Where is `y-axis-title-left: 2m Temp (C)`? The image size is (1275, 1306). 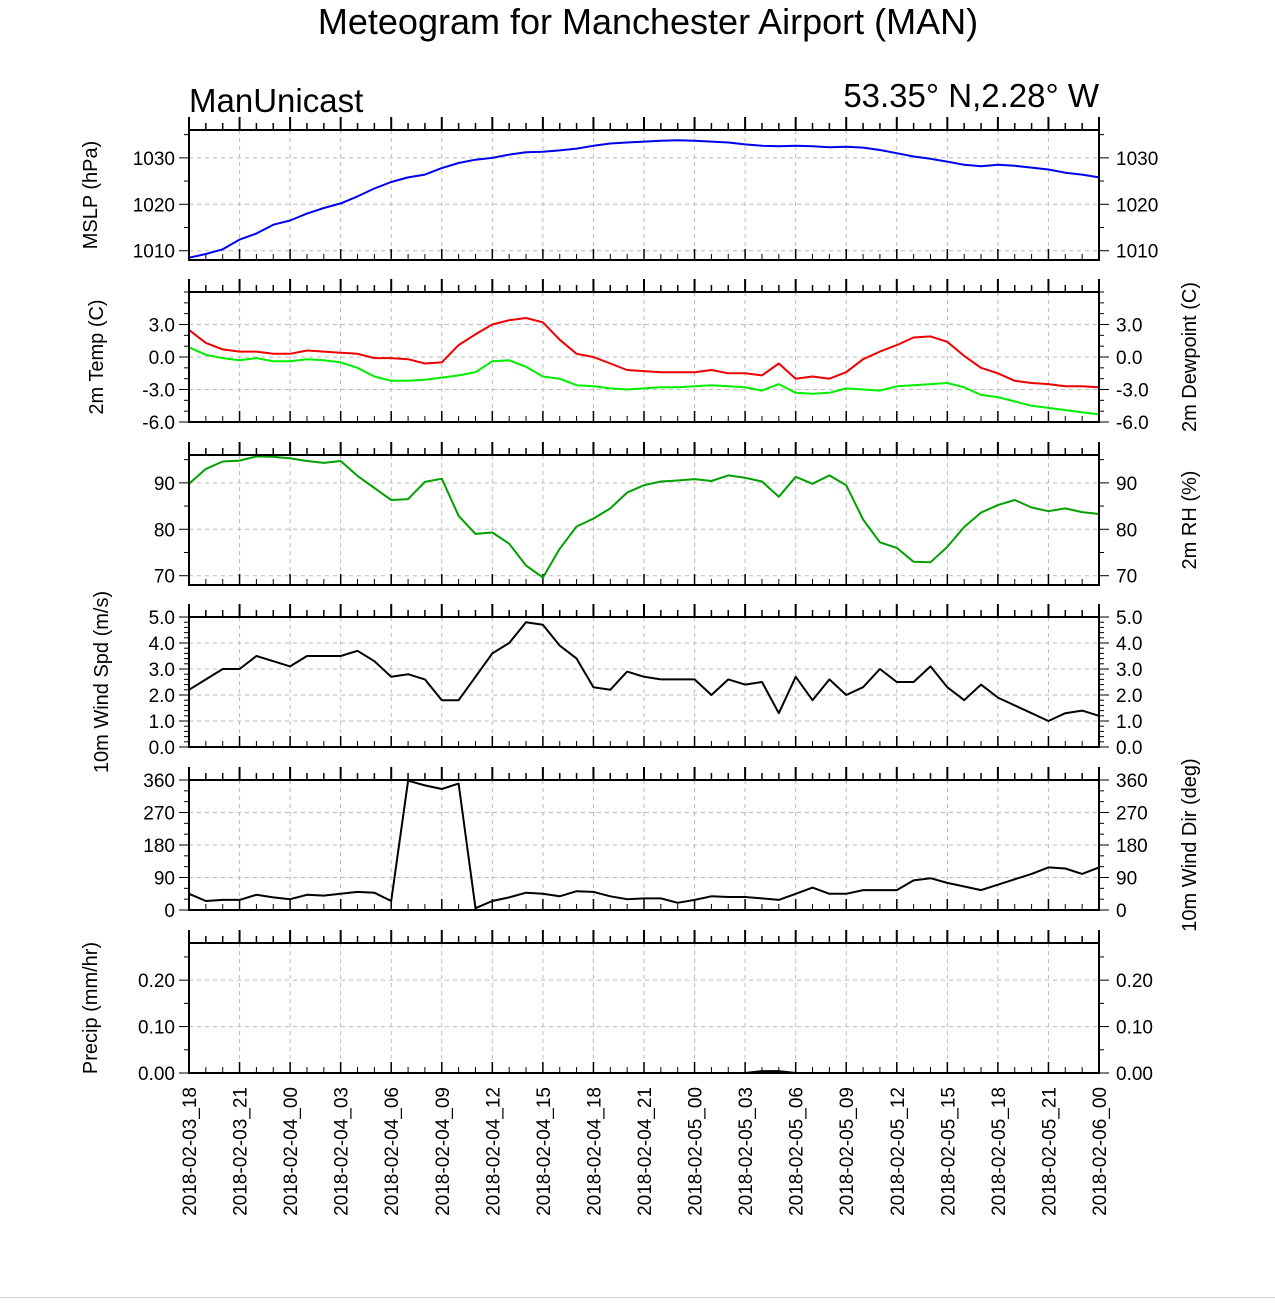
y-axis-title-left: 2m Temp (C) is located at coordinates (97, 356).